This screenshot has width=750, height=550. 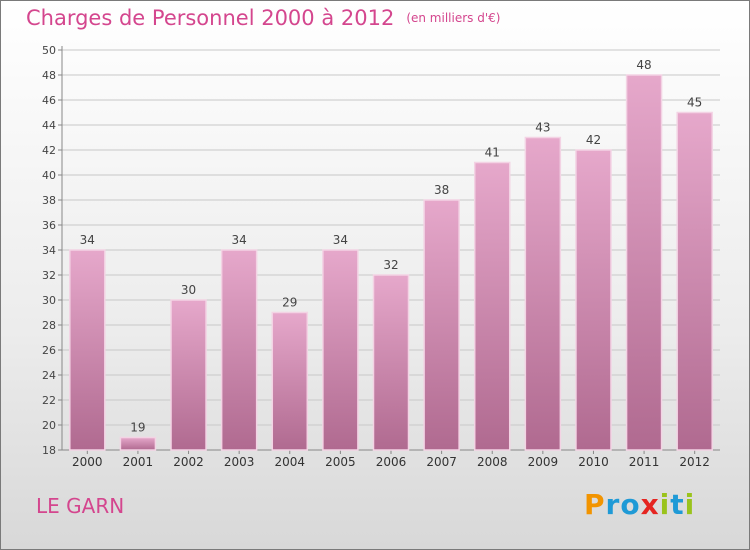 I want to click on y-tick-label: 48, so click(x=49, y=75).